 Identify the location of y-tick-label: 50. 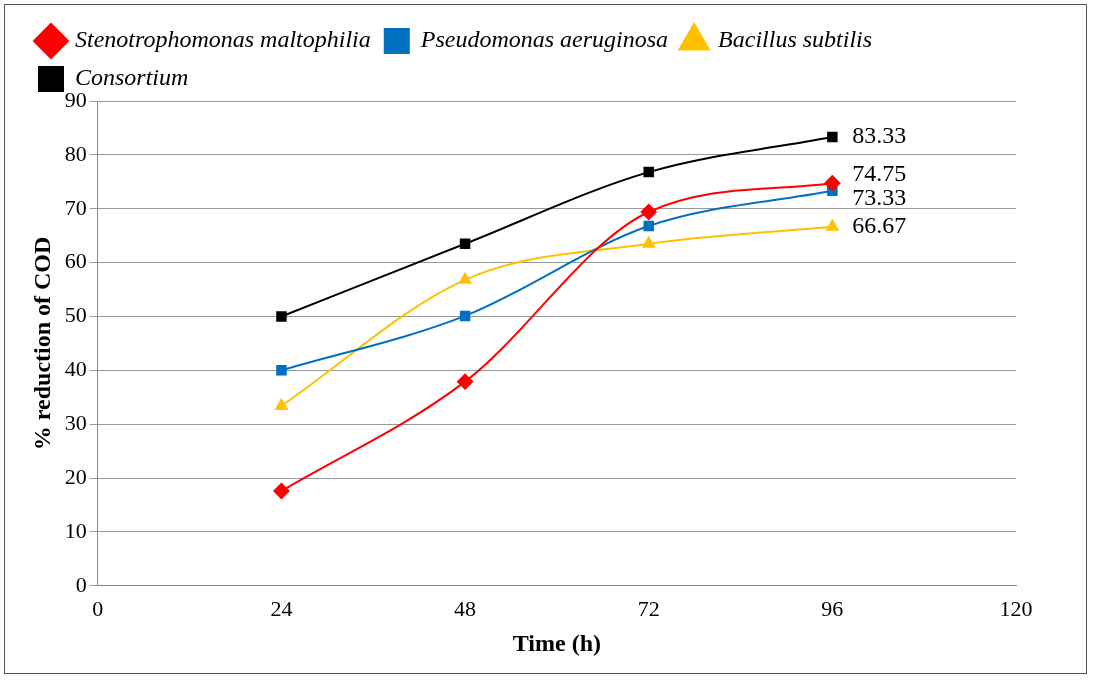
(75, 315).